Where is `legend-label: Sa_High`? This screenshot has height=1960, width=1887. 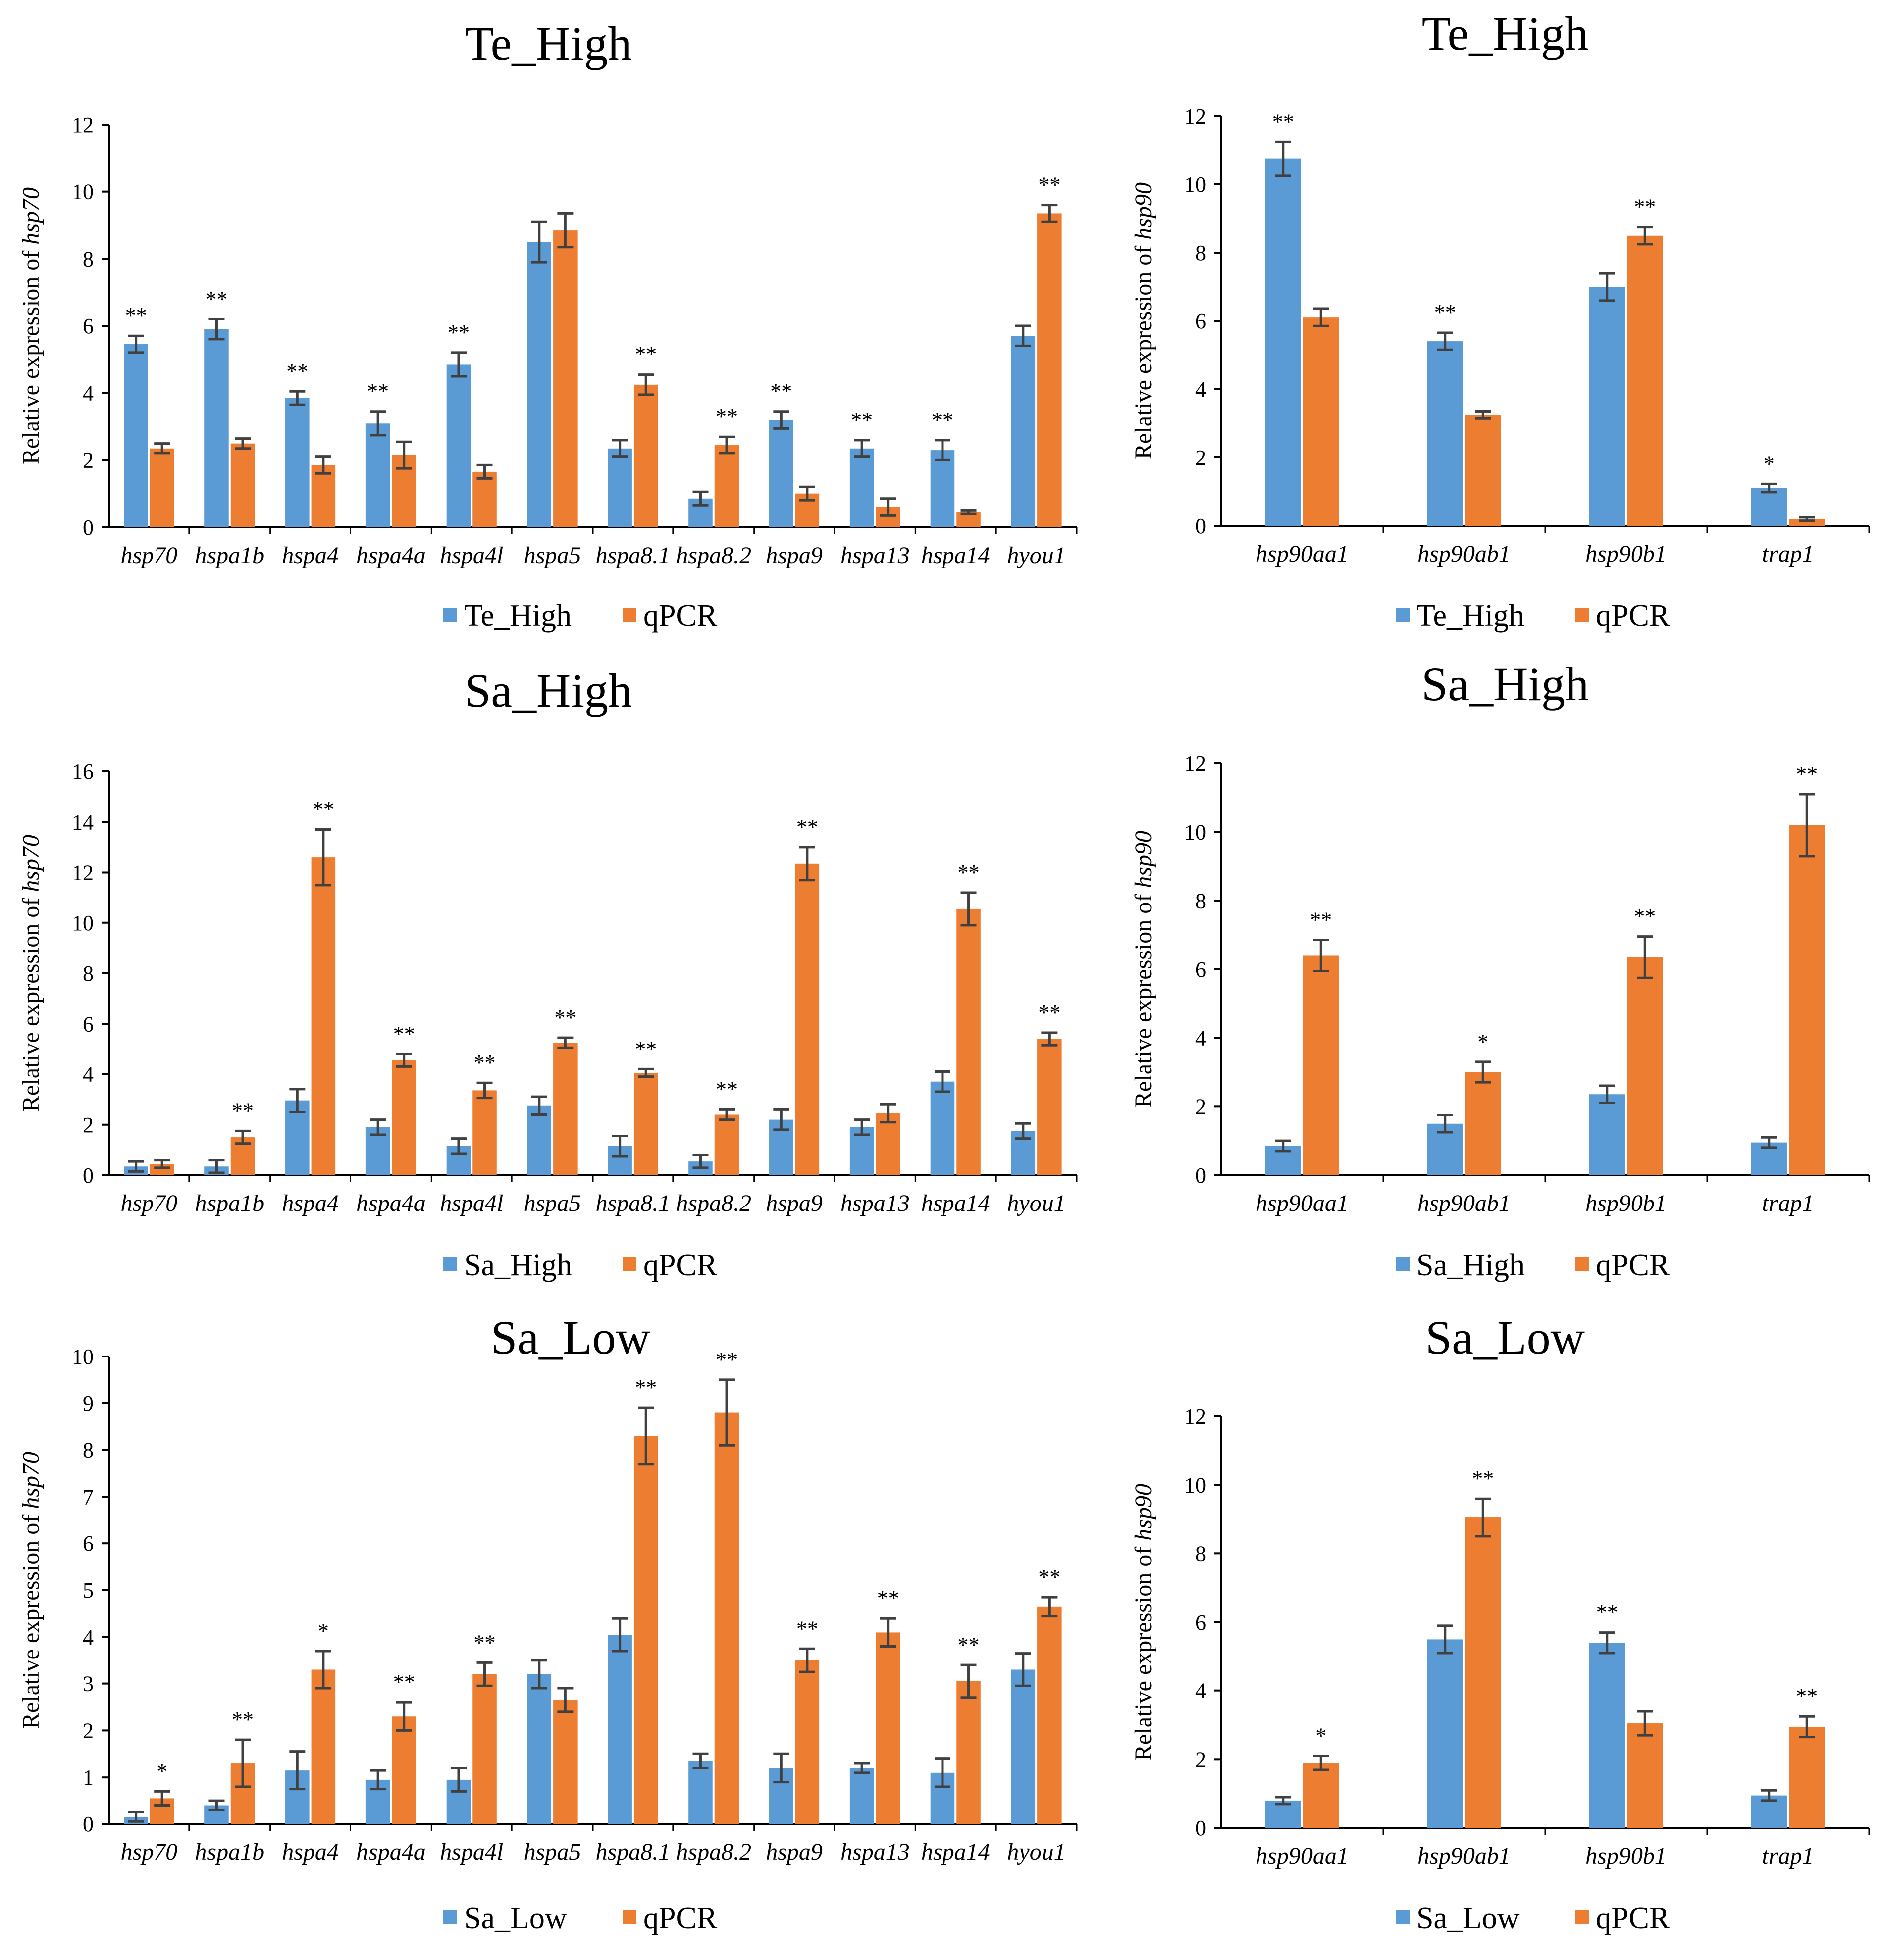 legend-label: Sa_High is located at coordinates (1470, 1265).